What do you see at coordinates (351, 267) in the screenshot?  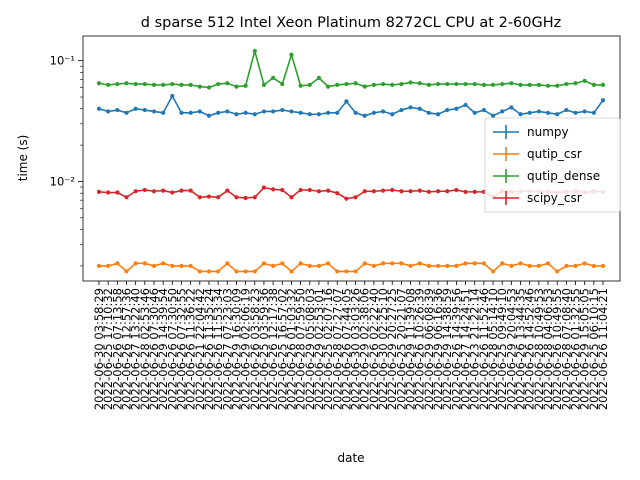 I see `series-qutip_csr` at bounding box center [351, 267].